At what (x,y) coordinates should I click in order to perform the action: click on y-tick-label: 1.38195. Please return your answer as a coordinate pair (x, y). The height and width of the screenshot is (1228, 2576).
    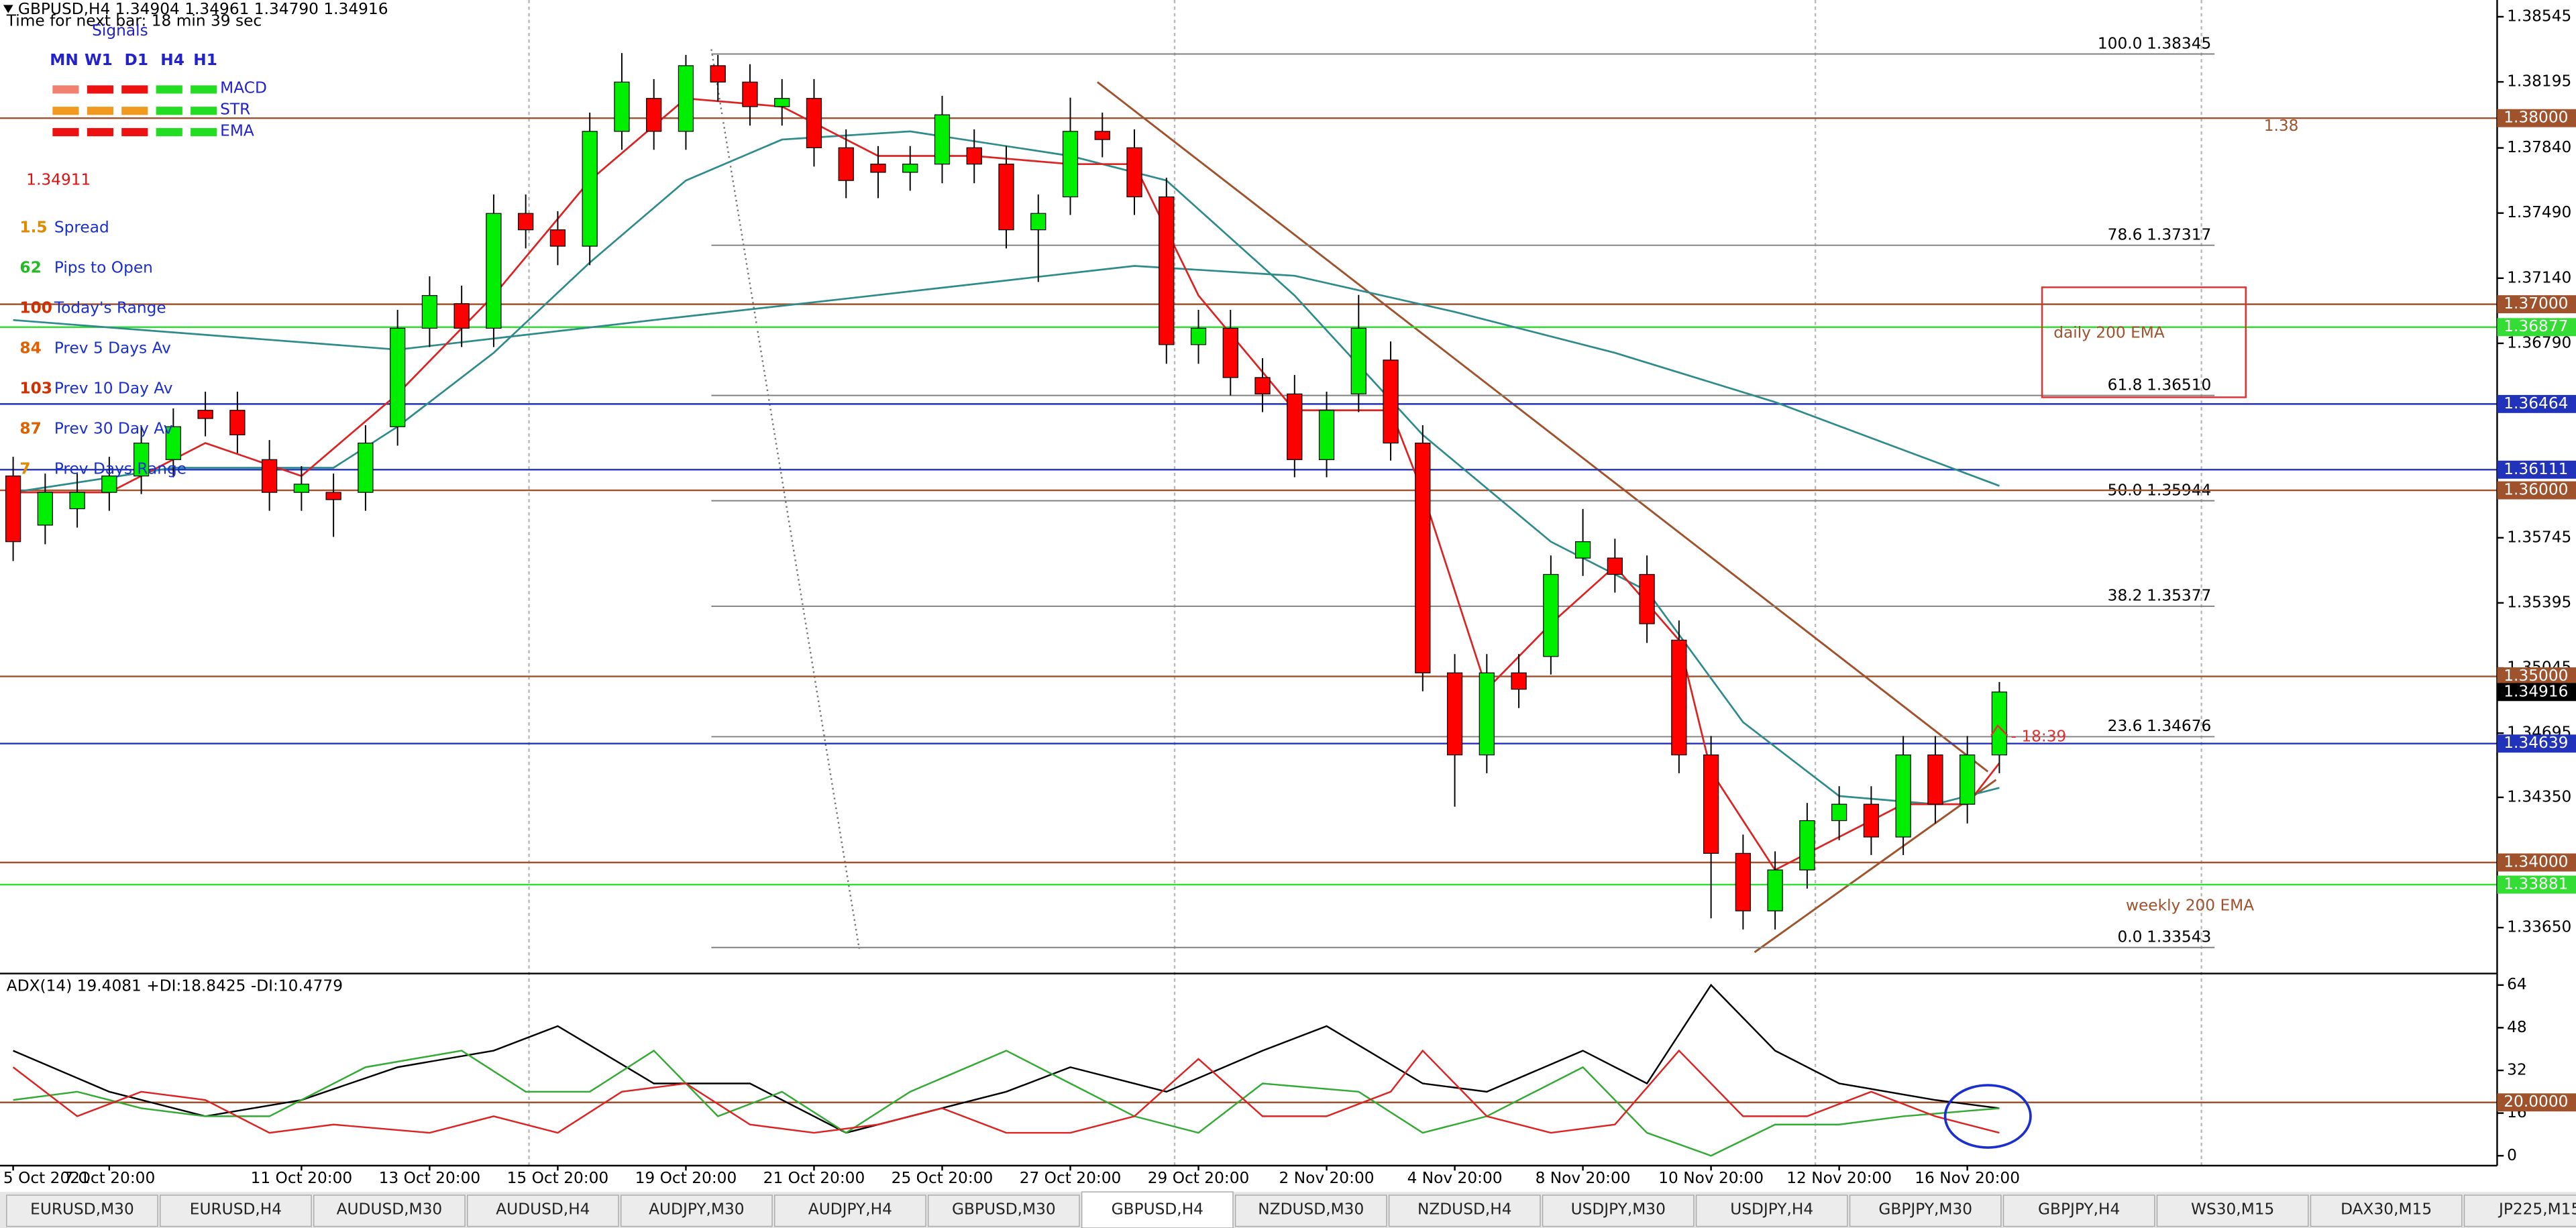
    Looking at the image, I should click on (2539, 82).